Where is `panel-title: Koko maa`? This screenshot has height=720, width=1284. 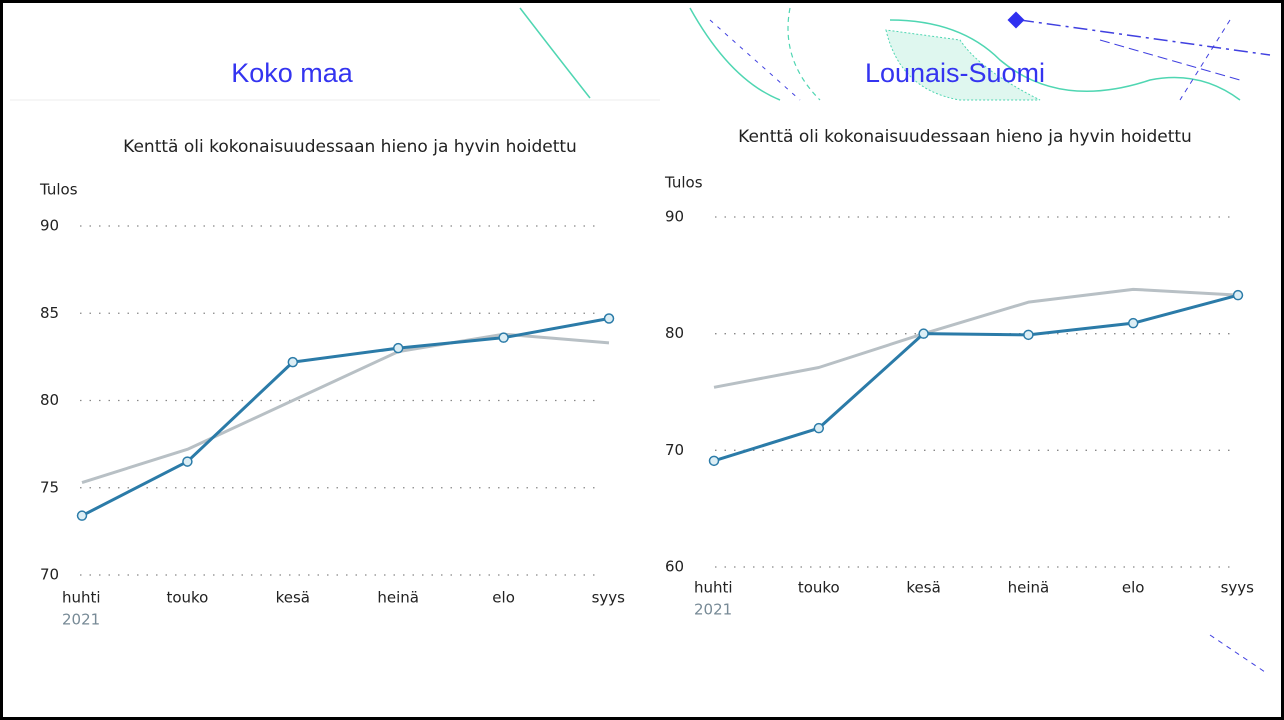
panel-title: Koko maa is located at coordinates (292, 73).